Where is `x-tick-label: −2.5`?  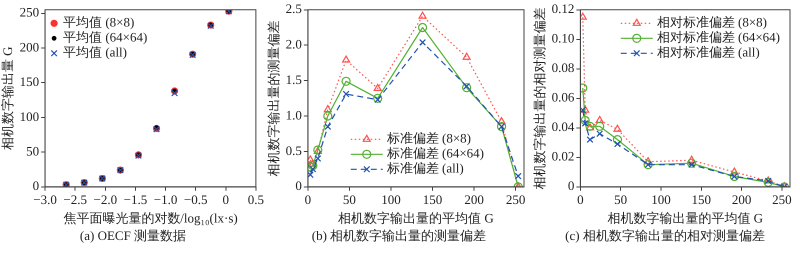
x-tick-label: −2.5 is located at coordinates (75, 200).